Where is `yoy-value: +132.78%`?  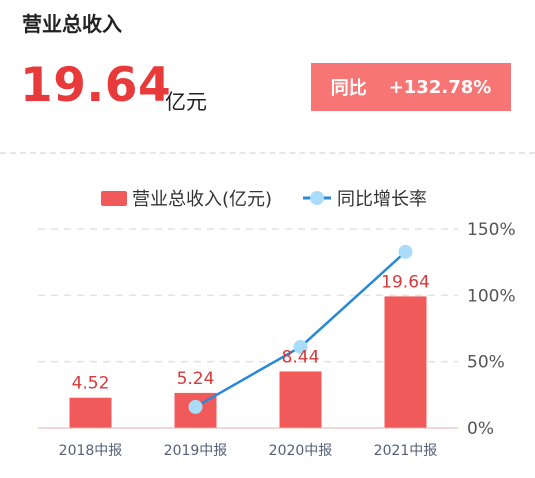
yoy-value: +132.78% is located at coordinates (440, 87).